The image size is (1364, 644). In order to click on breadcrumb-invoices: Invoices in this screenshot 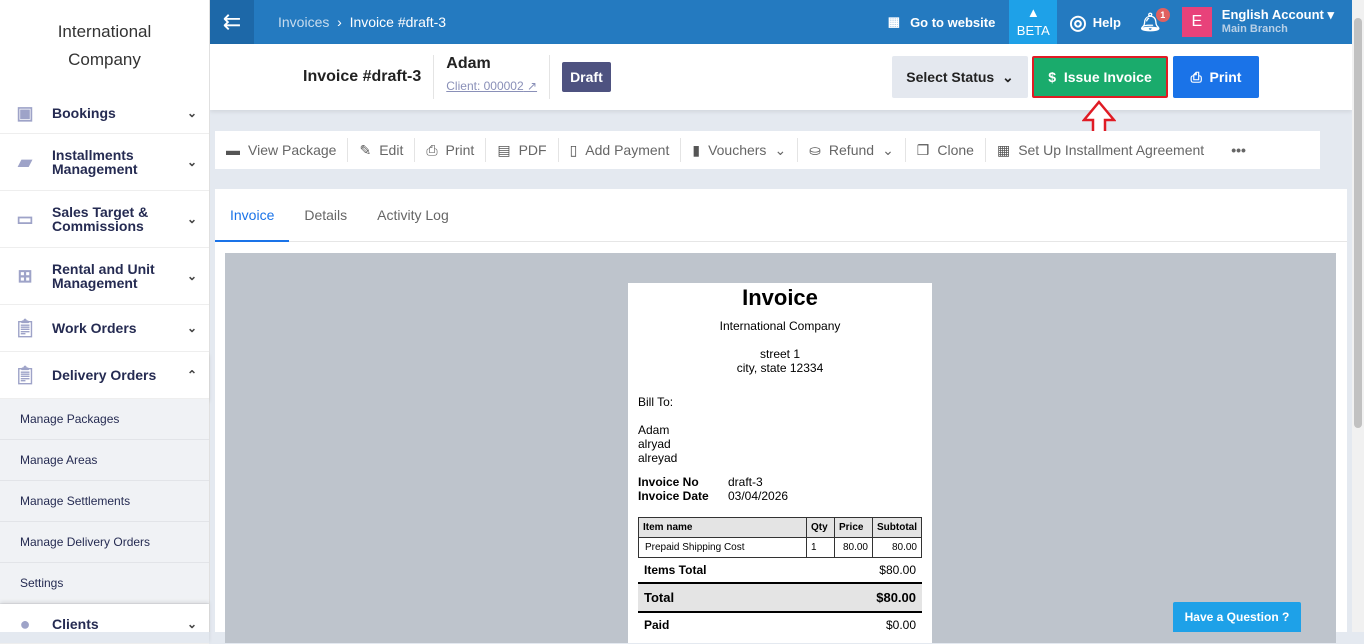, I will do `click(304, 22)`.